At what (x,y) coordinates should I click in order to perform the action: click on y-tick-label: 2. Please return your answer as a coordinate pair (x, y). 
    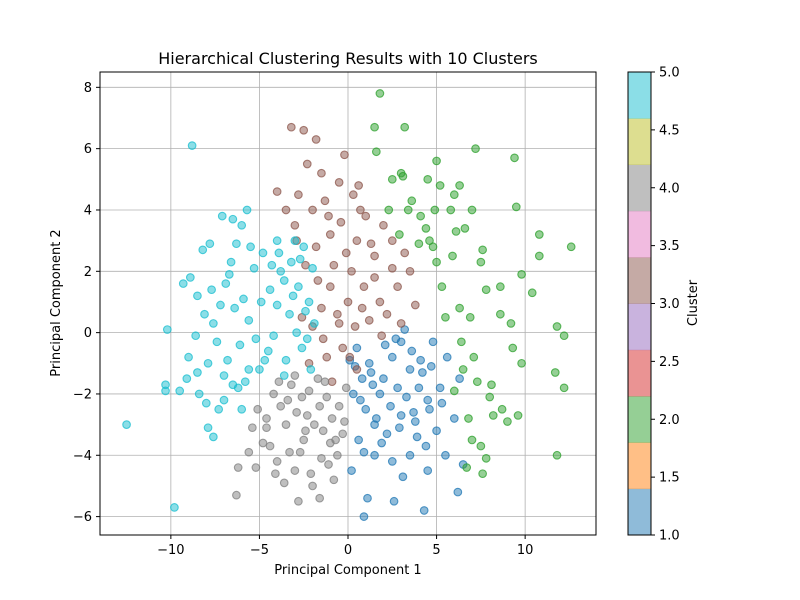
    Looking at the image, I should click on (88, 272).